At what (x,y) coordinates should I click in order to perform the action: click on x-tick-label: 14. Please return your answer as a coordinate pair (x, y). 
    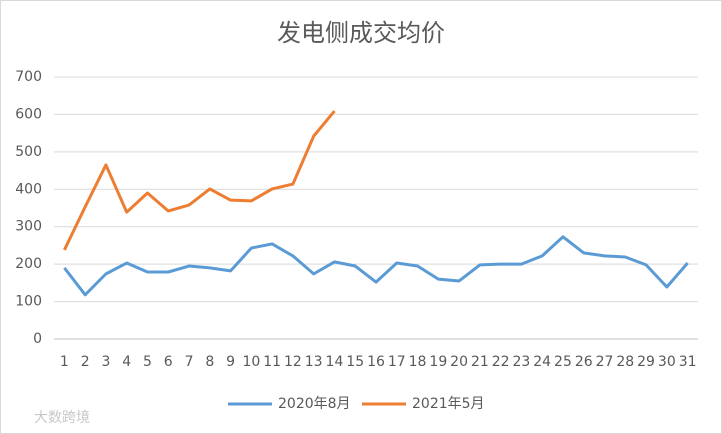
    Looking at the image, I should click on (335, 362).